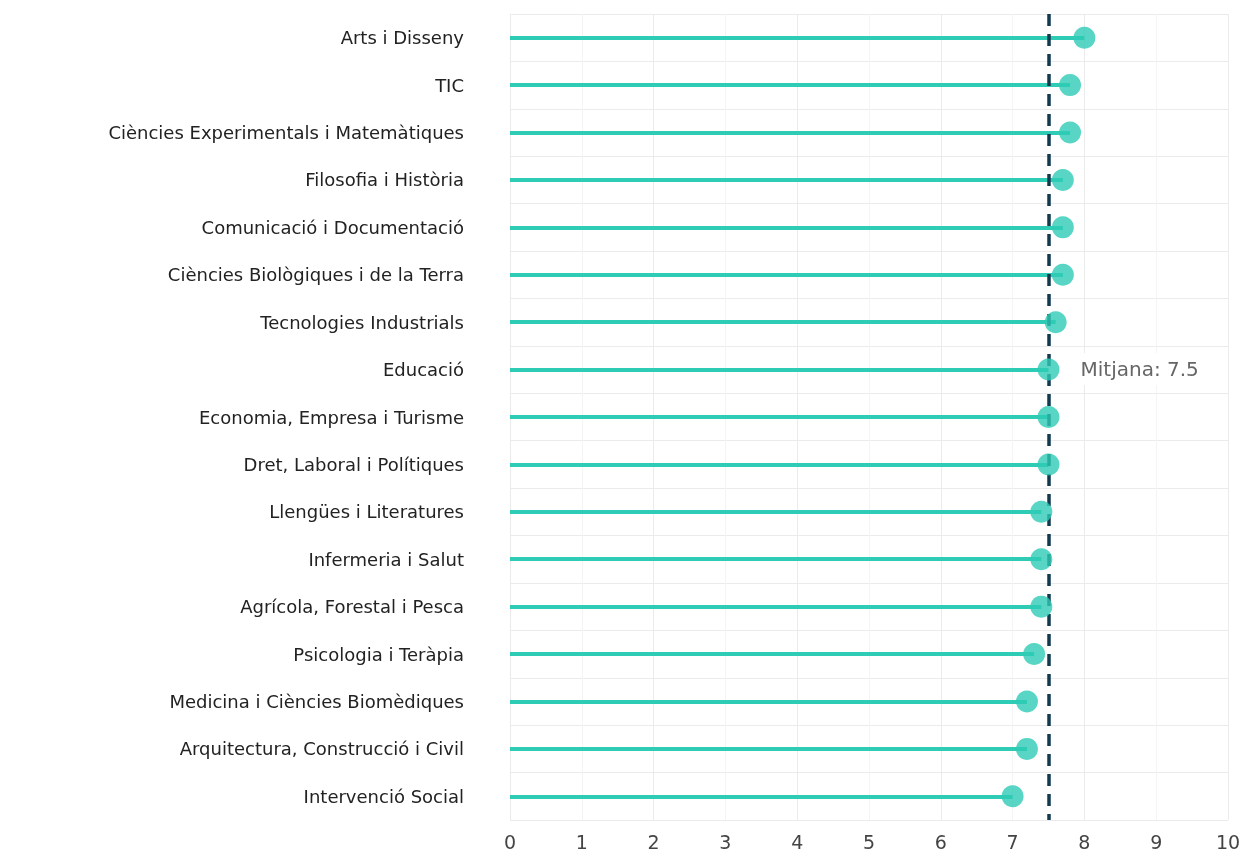 The height and width of the screenshot is (868, 1250). Describe the element at coordinates (1156, 841) in the screenshot. I see `x-tick-label: 9` at that location.